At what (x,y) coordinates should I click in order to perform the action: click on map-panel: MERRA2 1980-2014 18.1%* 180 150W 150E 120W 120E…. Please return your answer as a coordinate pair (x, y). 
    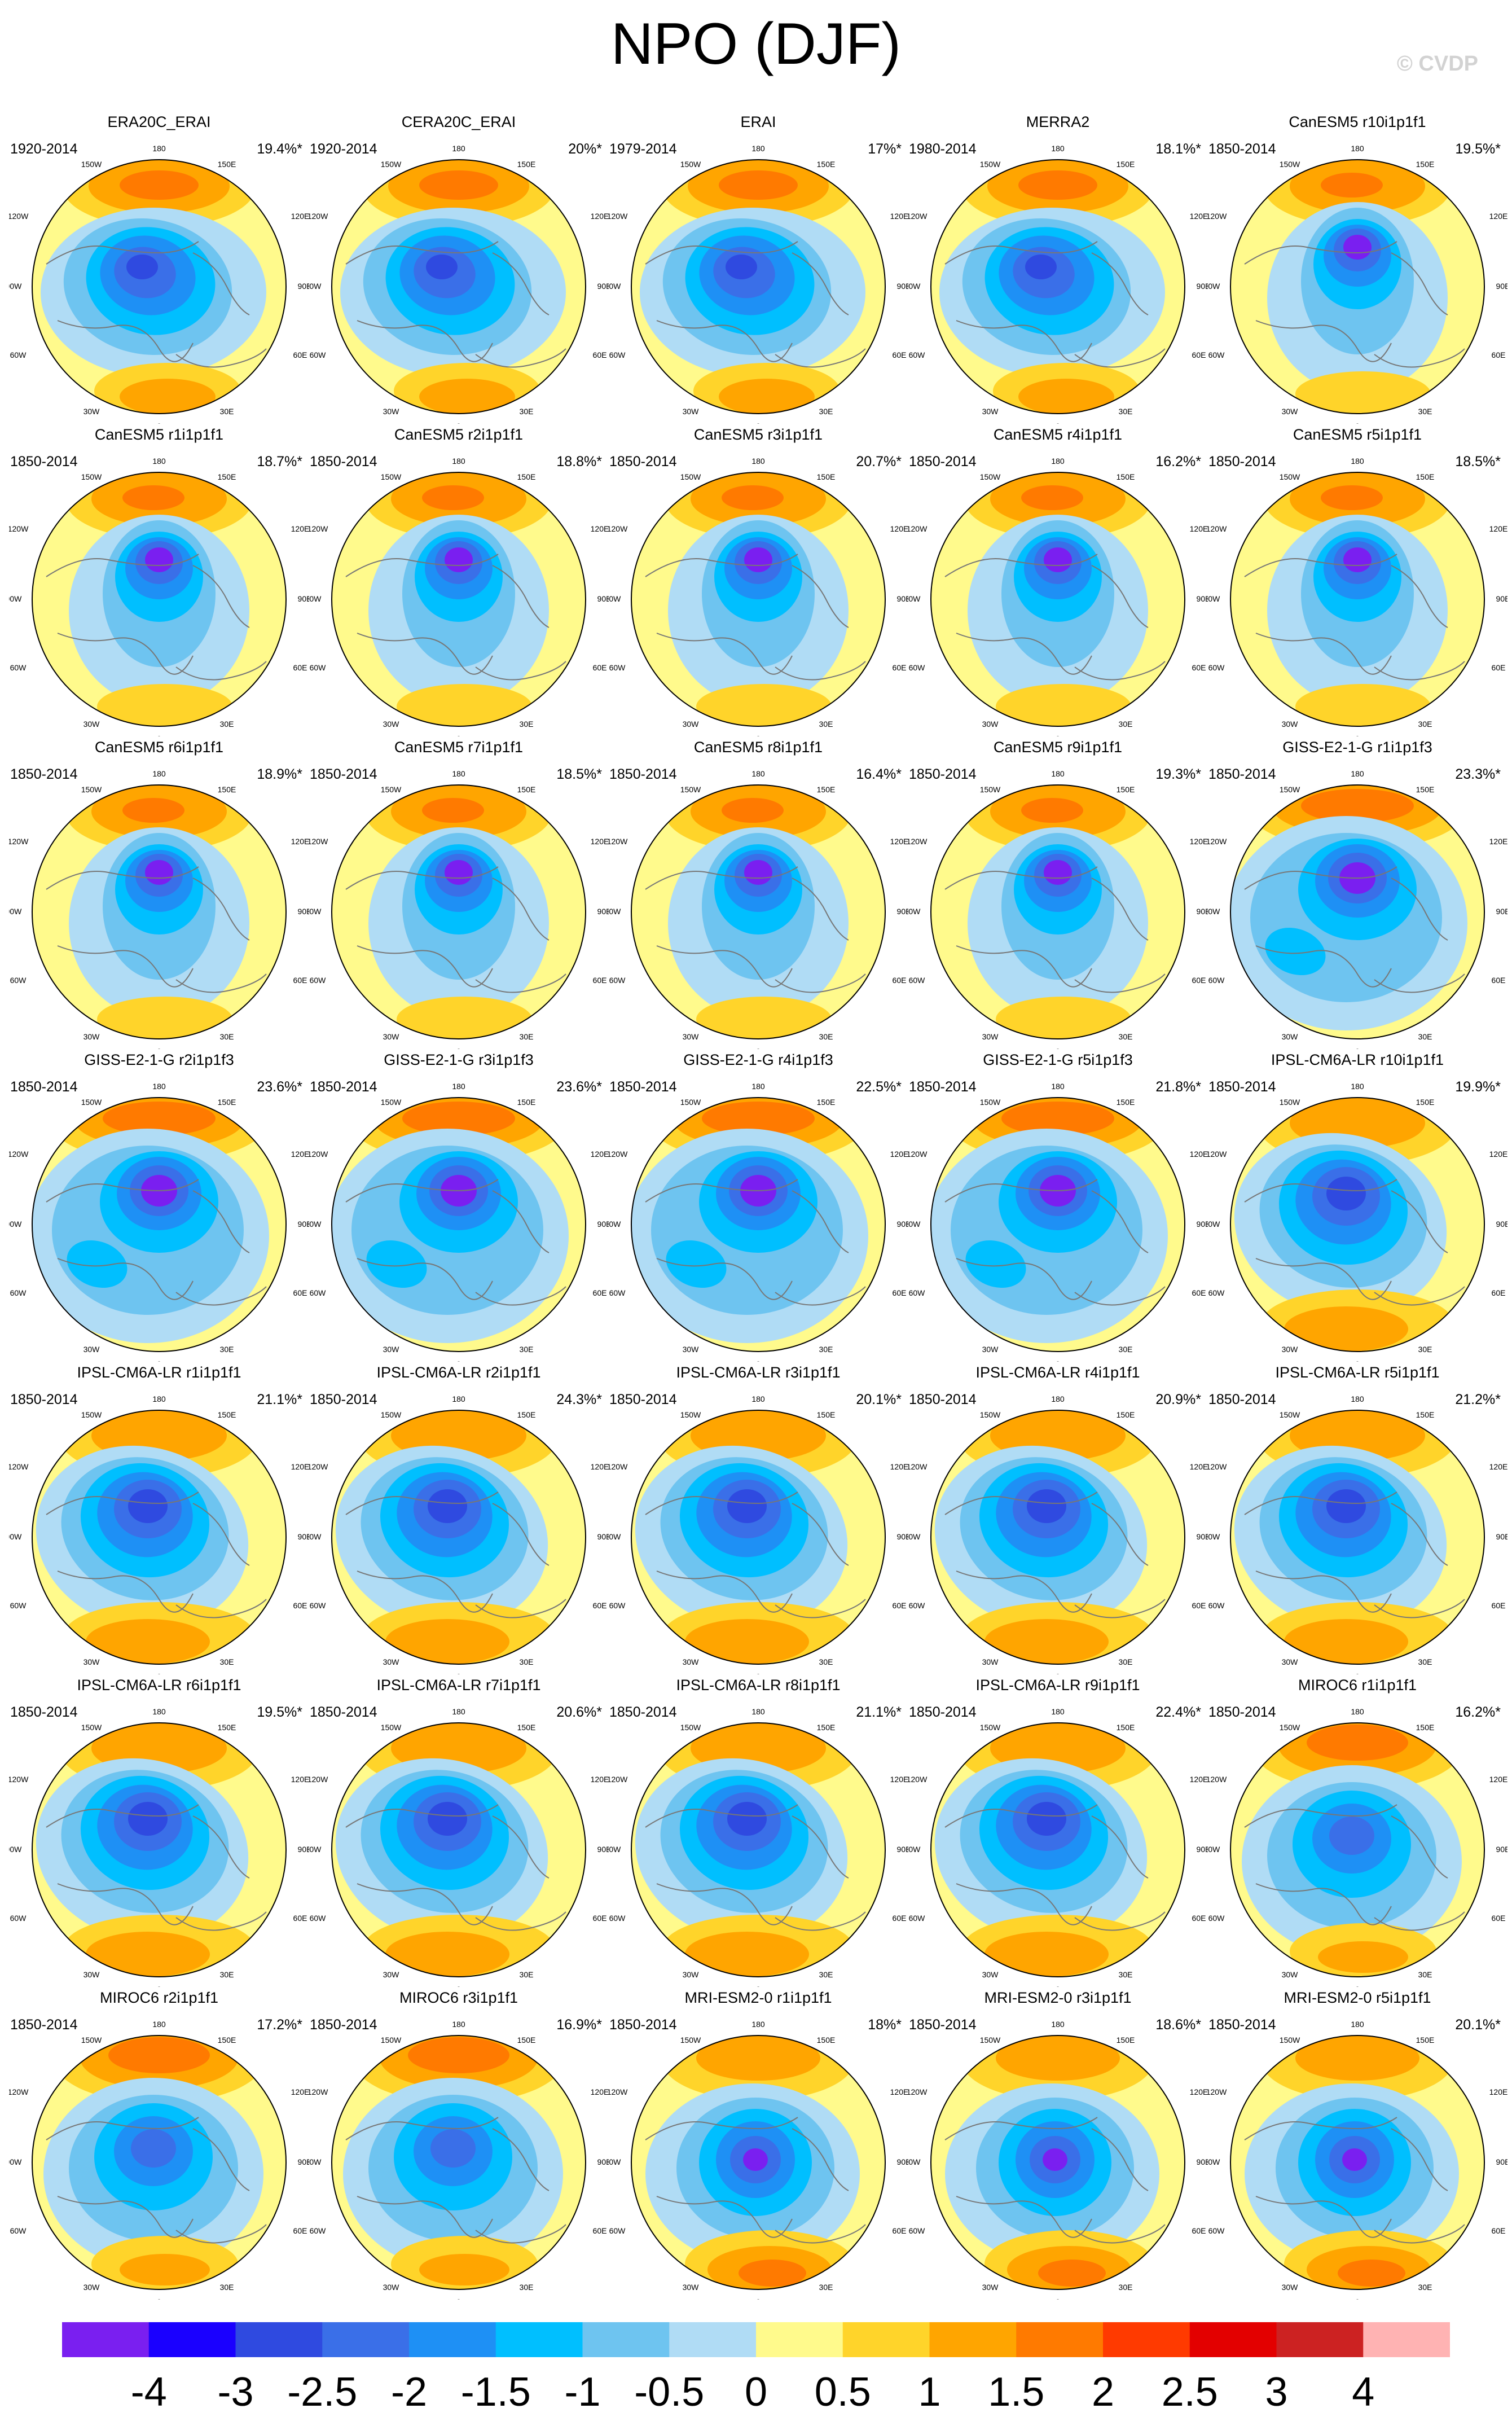
    Looking at the image, I should click on (1058, 269).